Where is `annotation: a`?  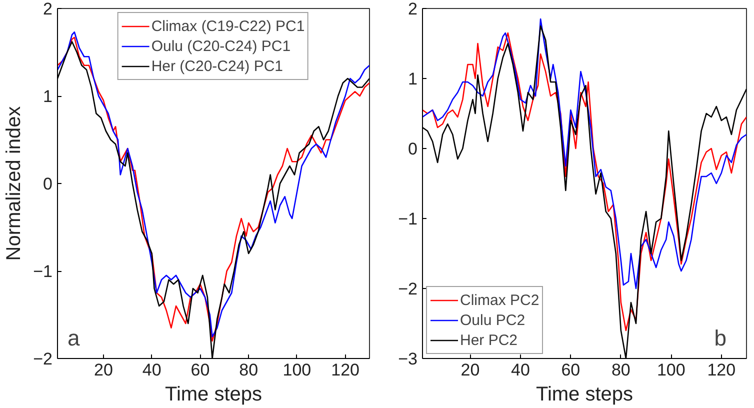
annotation: a is located at coordinates (74, 338).